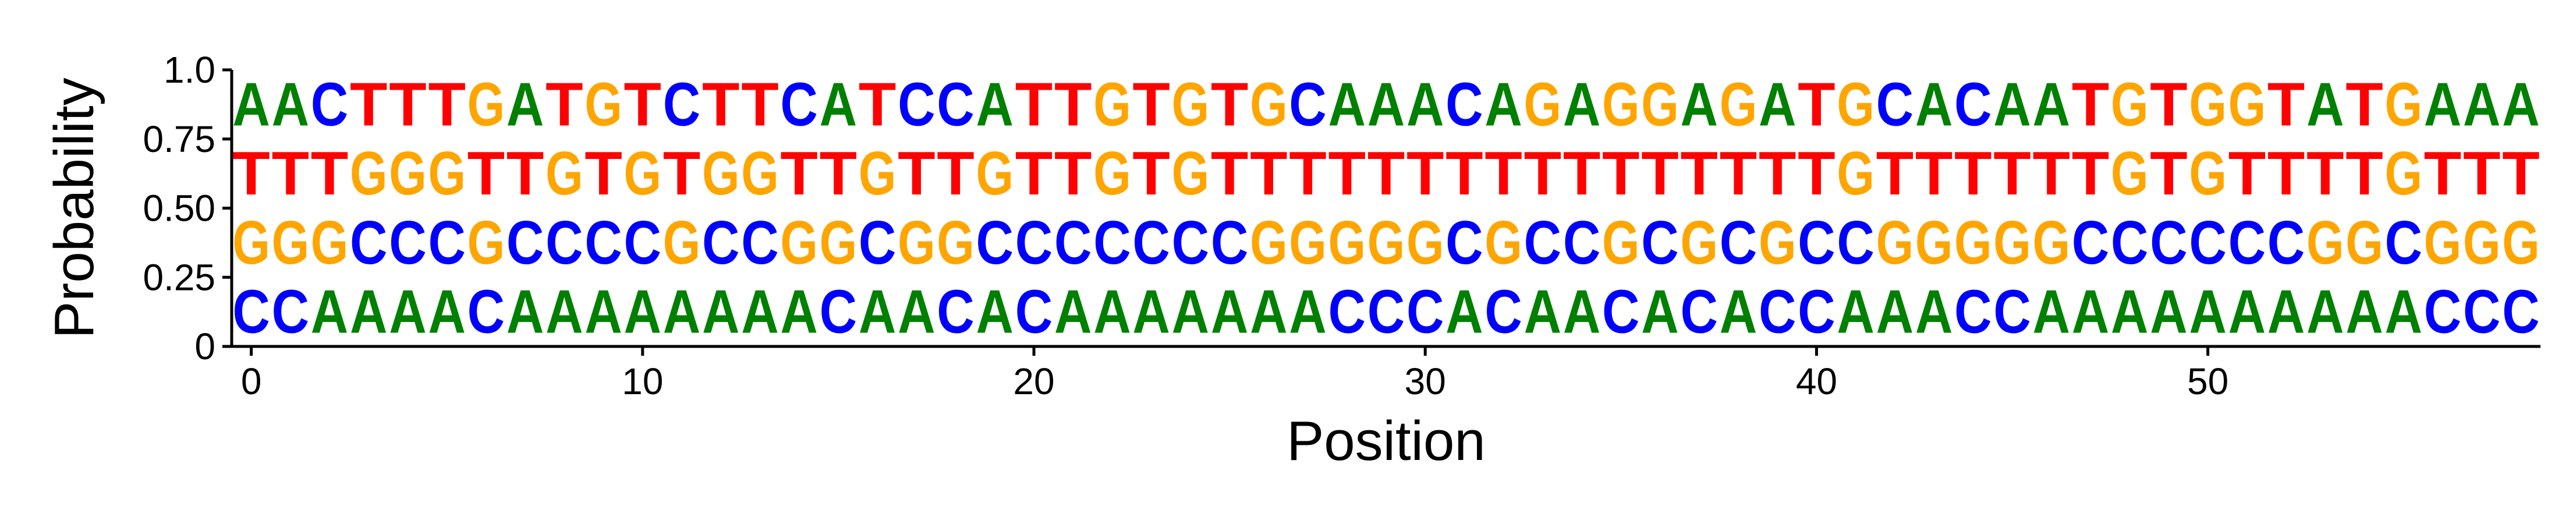 The height and width of the screenshot is (524, 2576). I want to click on x-tick-label: 20, so click(1033, 381).